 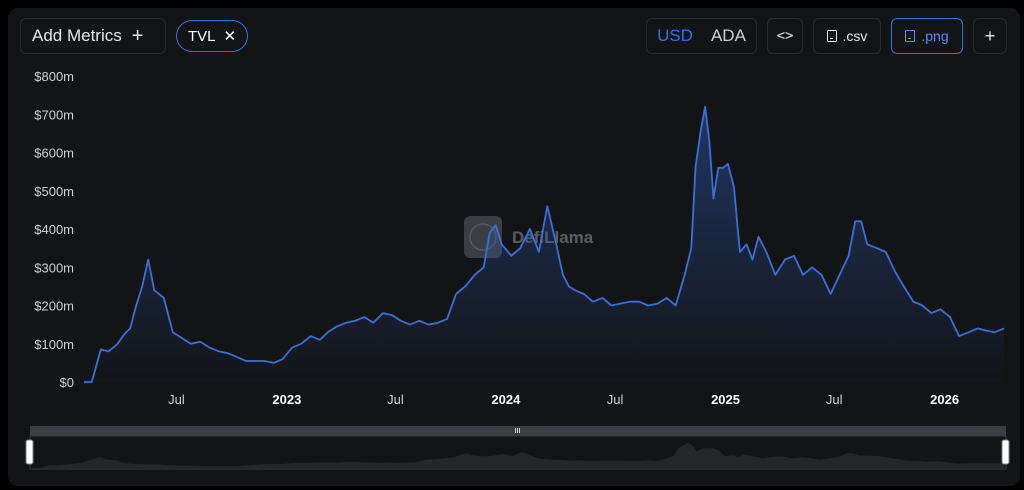 What do you see at coordinates (725, 399) in the screenshot?
I see `x-tick-label: 2025` at bounding box center [725, 399].